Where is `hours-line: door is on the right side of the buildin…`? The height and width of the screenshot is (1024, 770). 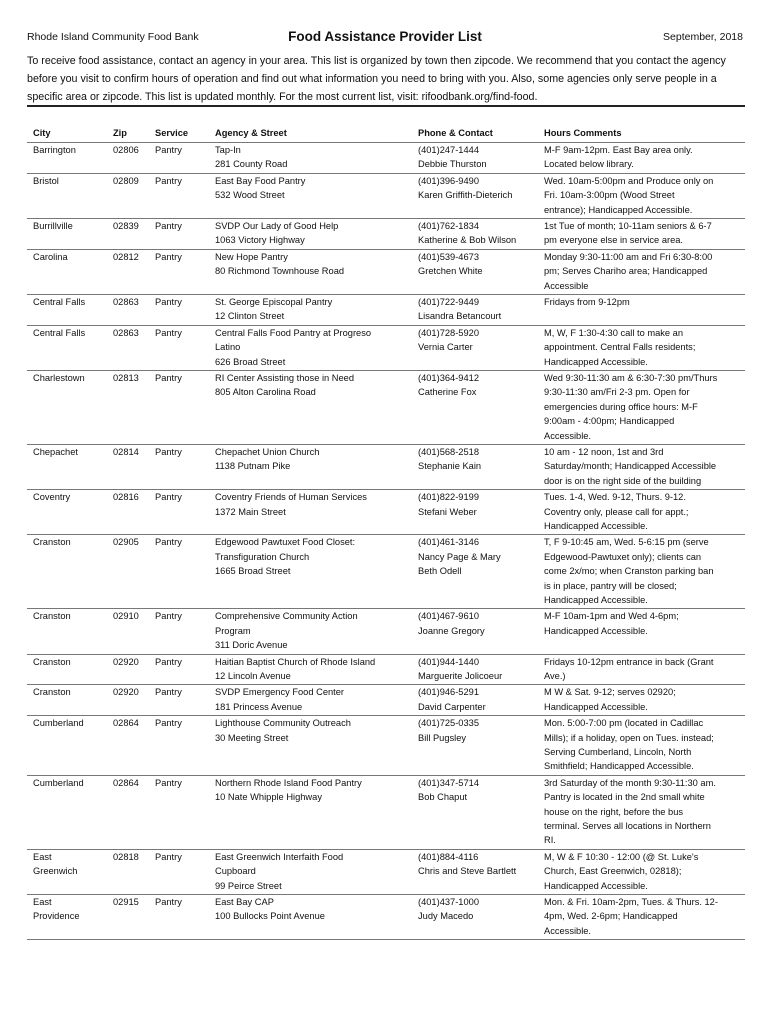
hours-line: door is on the right side of the buildin… is located at coordinates (623, 480).